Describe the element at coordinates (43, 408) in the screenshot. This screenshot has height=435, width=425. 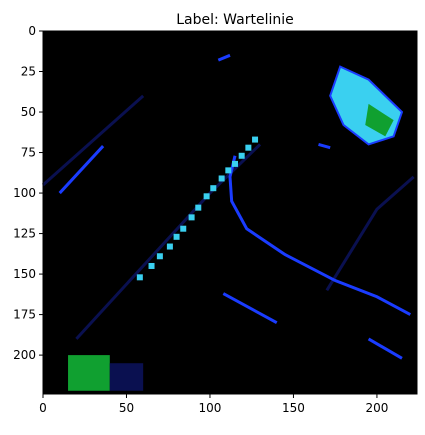
I see `x-tick-label: 0` at that location.